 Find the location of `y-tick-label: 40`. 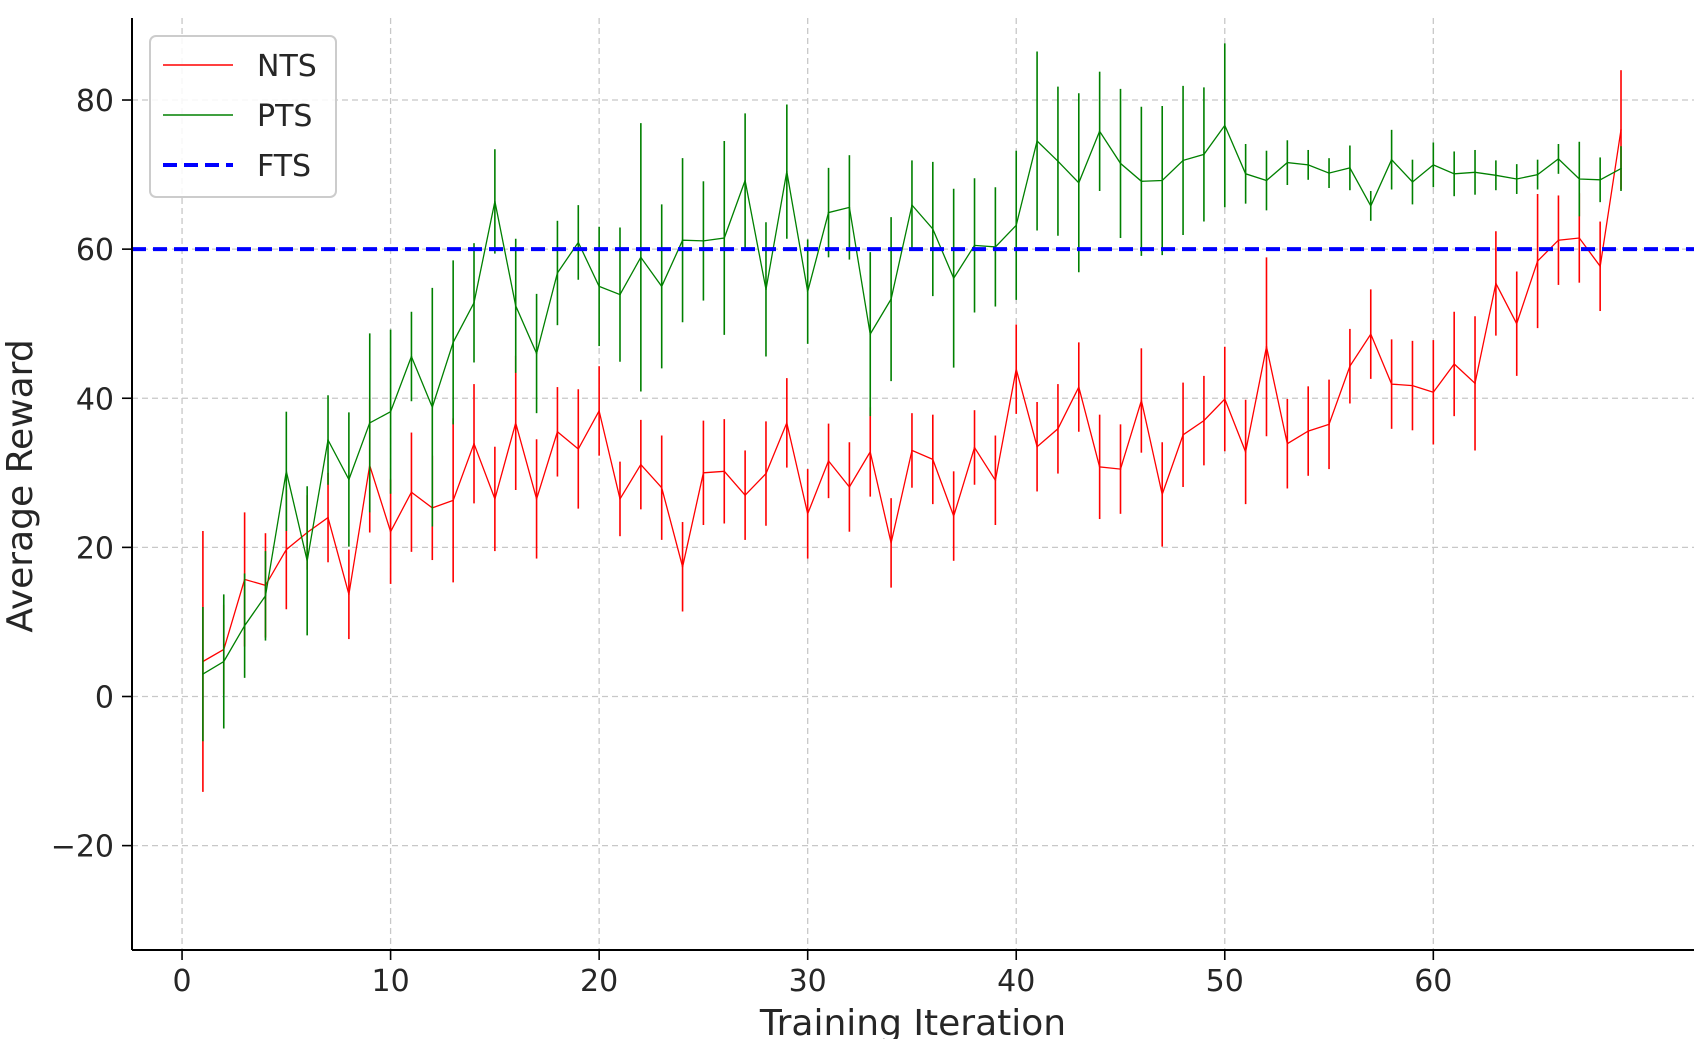

y-tick-label: 40 is located at coordinates (95, 399).